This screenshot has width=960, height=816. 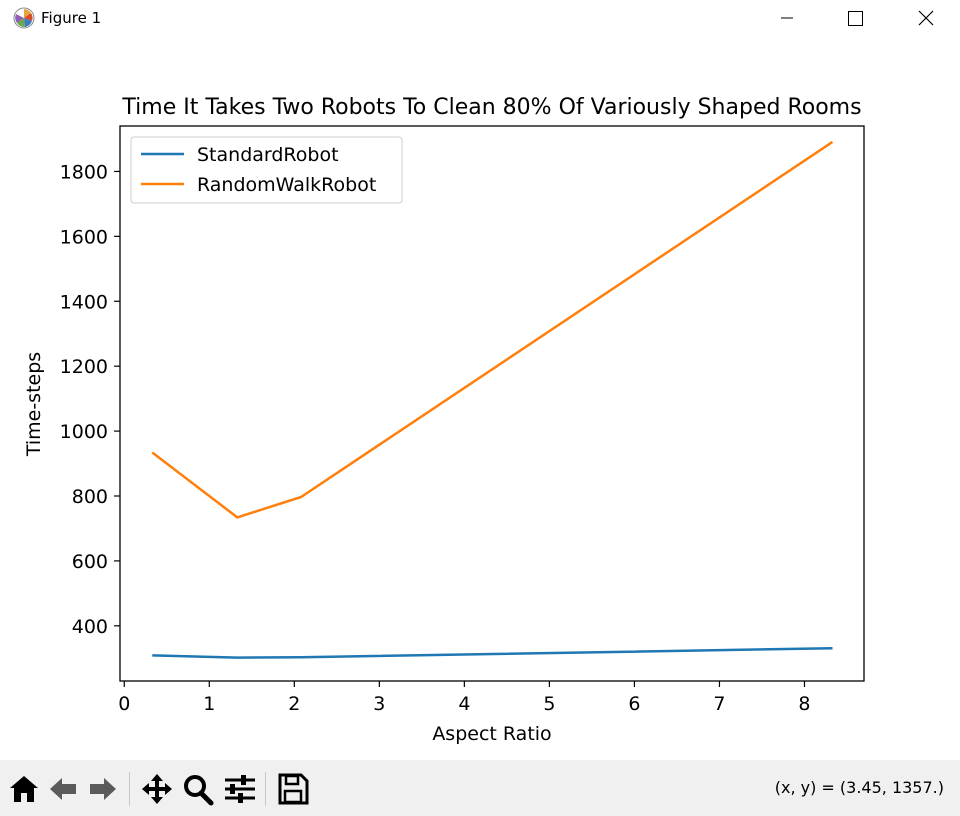 I want to click on minimize-button, so click(x=787, y=18).